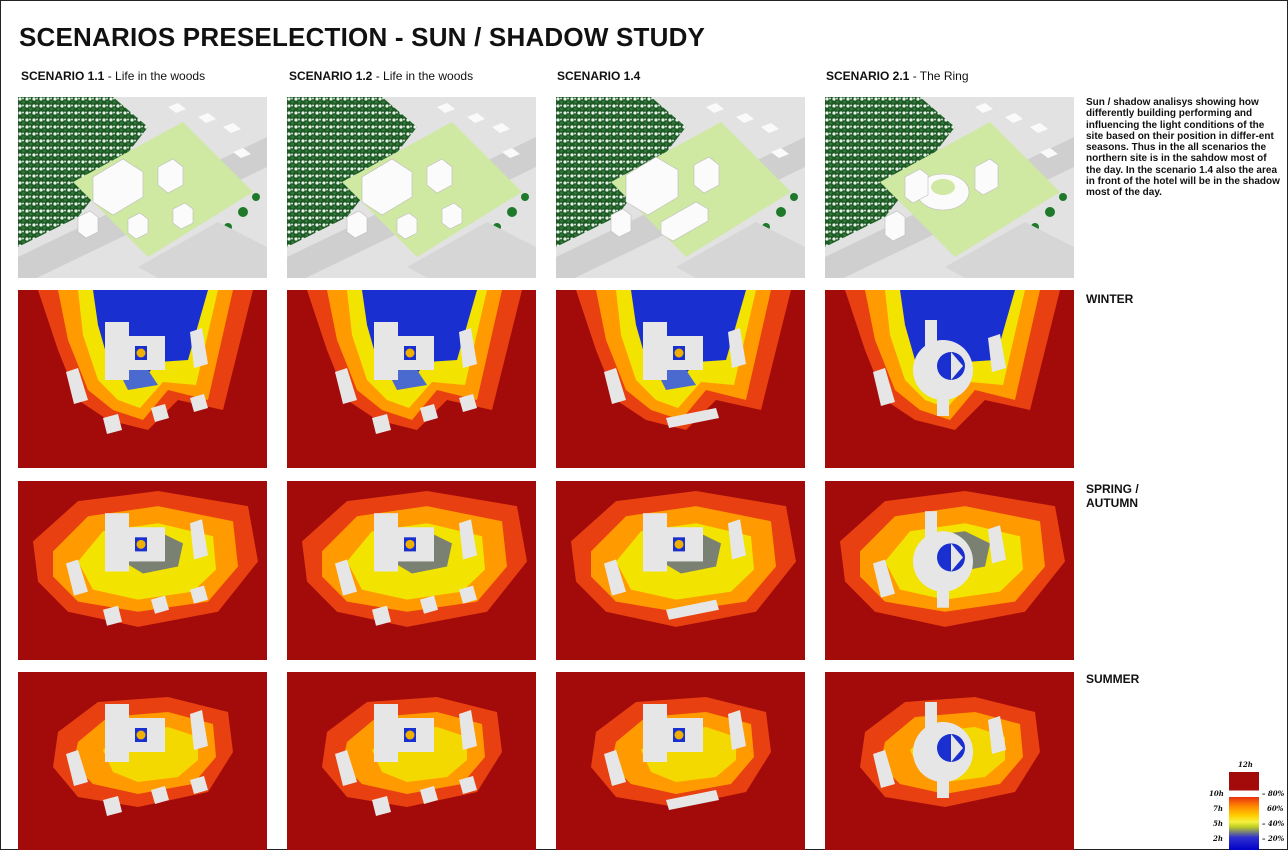 Image resolution: width=1288 pixels, height=850 pixels. Describe the element at coordinates (381, 76) in the screenshot. I see `scenario-heading-2: SCENARIO 1.2 - Life in the woods` at that location.